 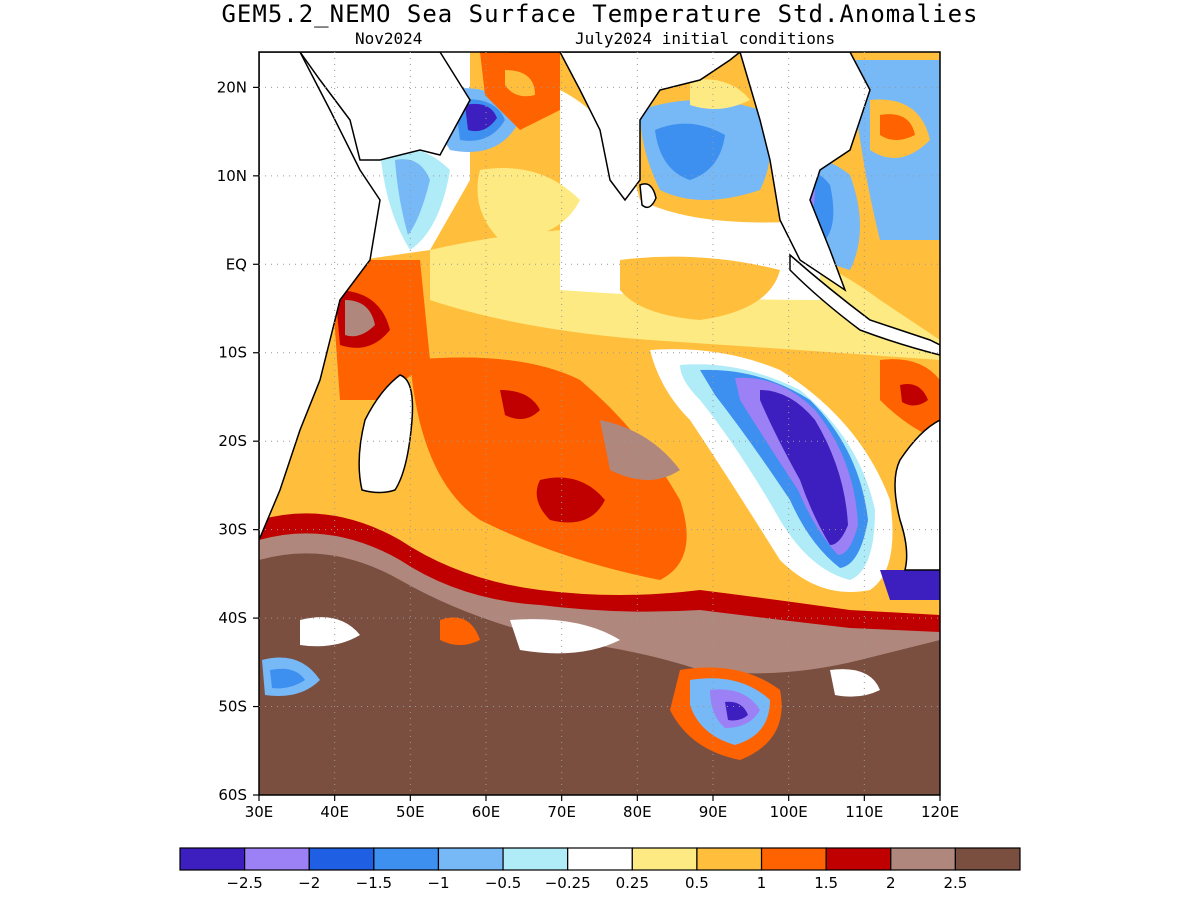 What do you see at coordinates (389, 38) in the screenshot?
I see `forecast-month: Nov2024` at bounding box center [389, 38].